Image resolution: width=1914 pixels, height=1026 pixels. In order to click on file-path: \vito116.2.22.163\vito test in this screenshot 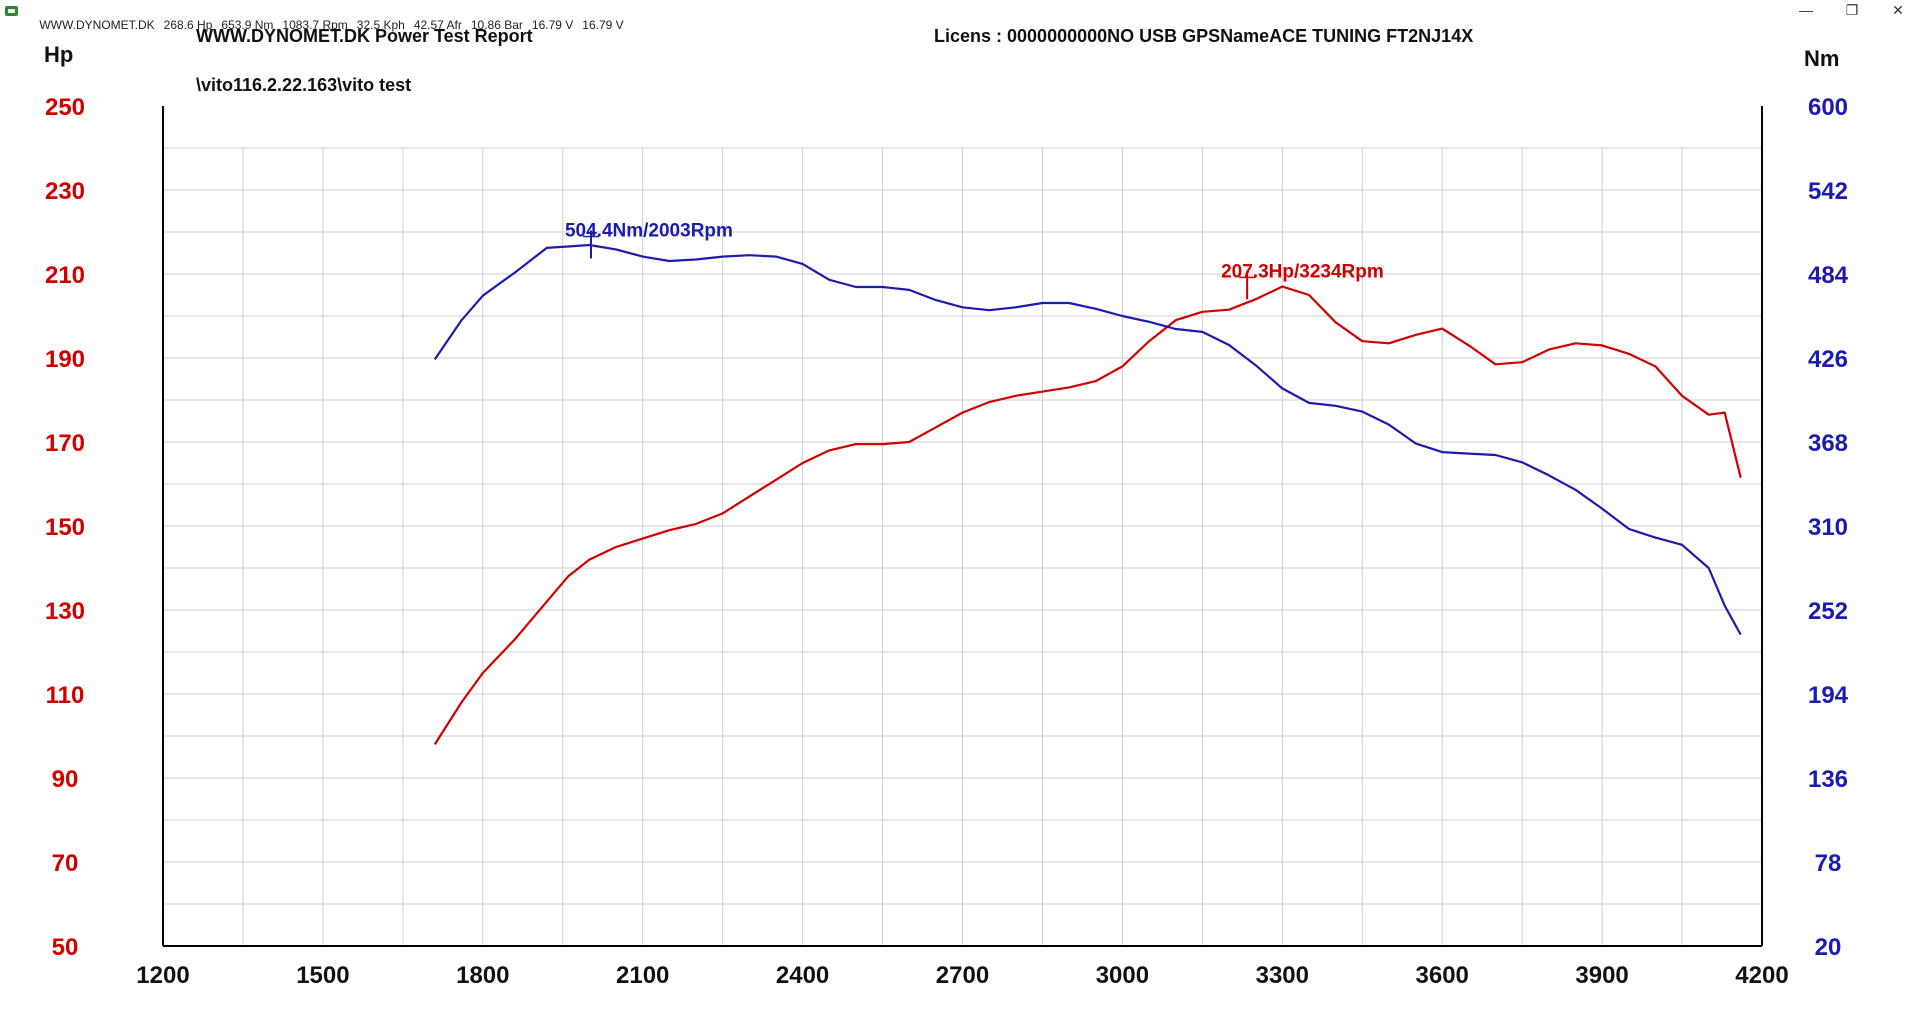, I will do `click(303, 85)`.